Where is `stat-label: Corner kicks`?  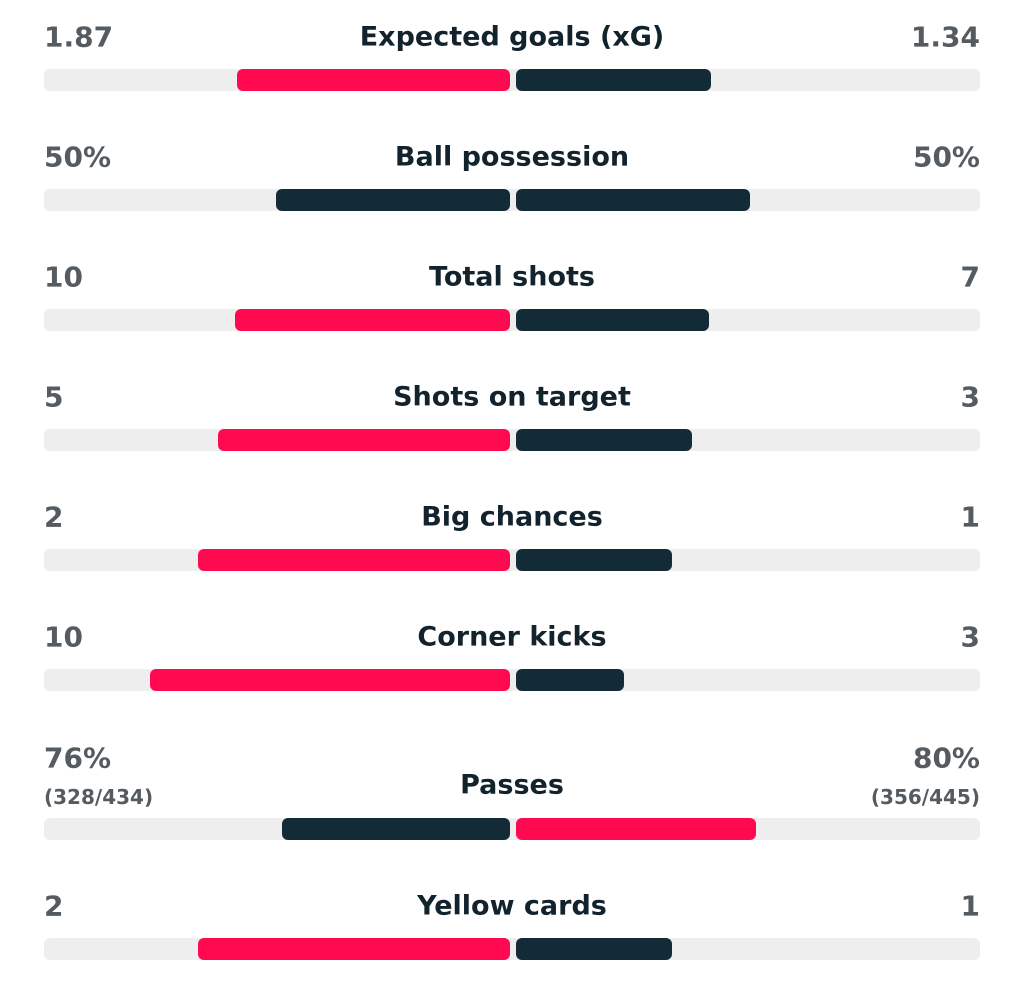
stat-label: Corner kicks is located at coordinates (512, 637).